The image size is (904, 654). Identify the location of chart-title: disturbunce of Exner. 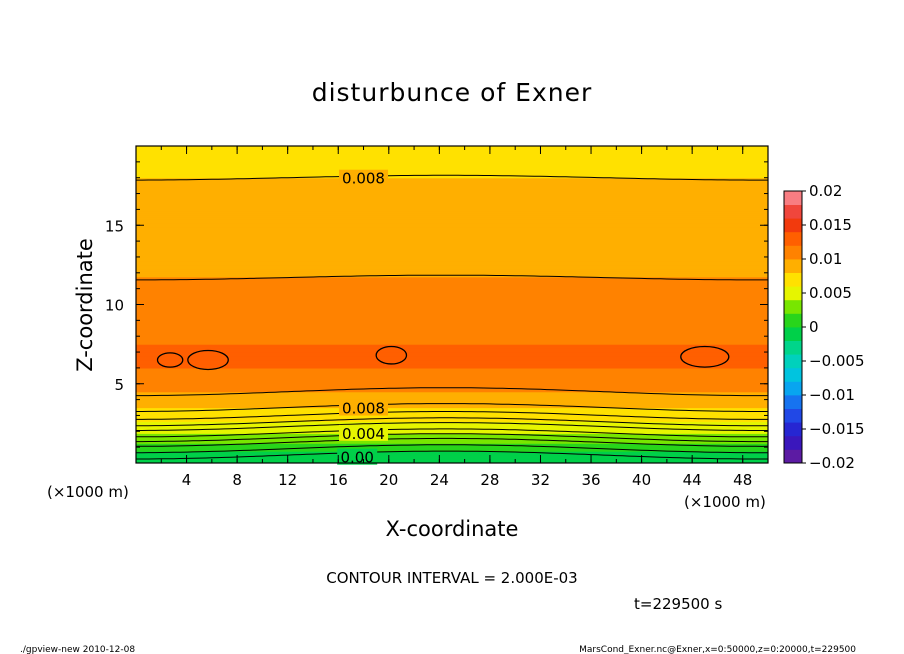
(452, 92).